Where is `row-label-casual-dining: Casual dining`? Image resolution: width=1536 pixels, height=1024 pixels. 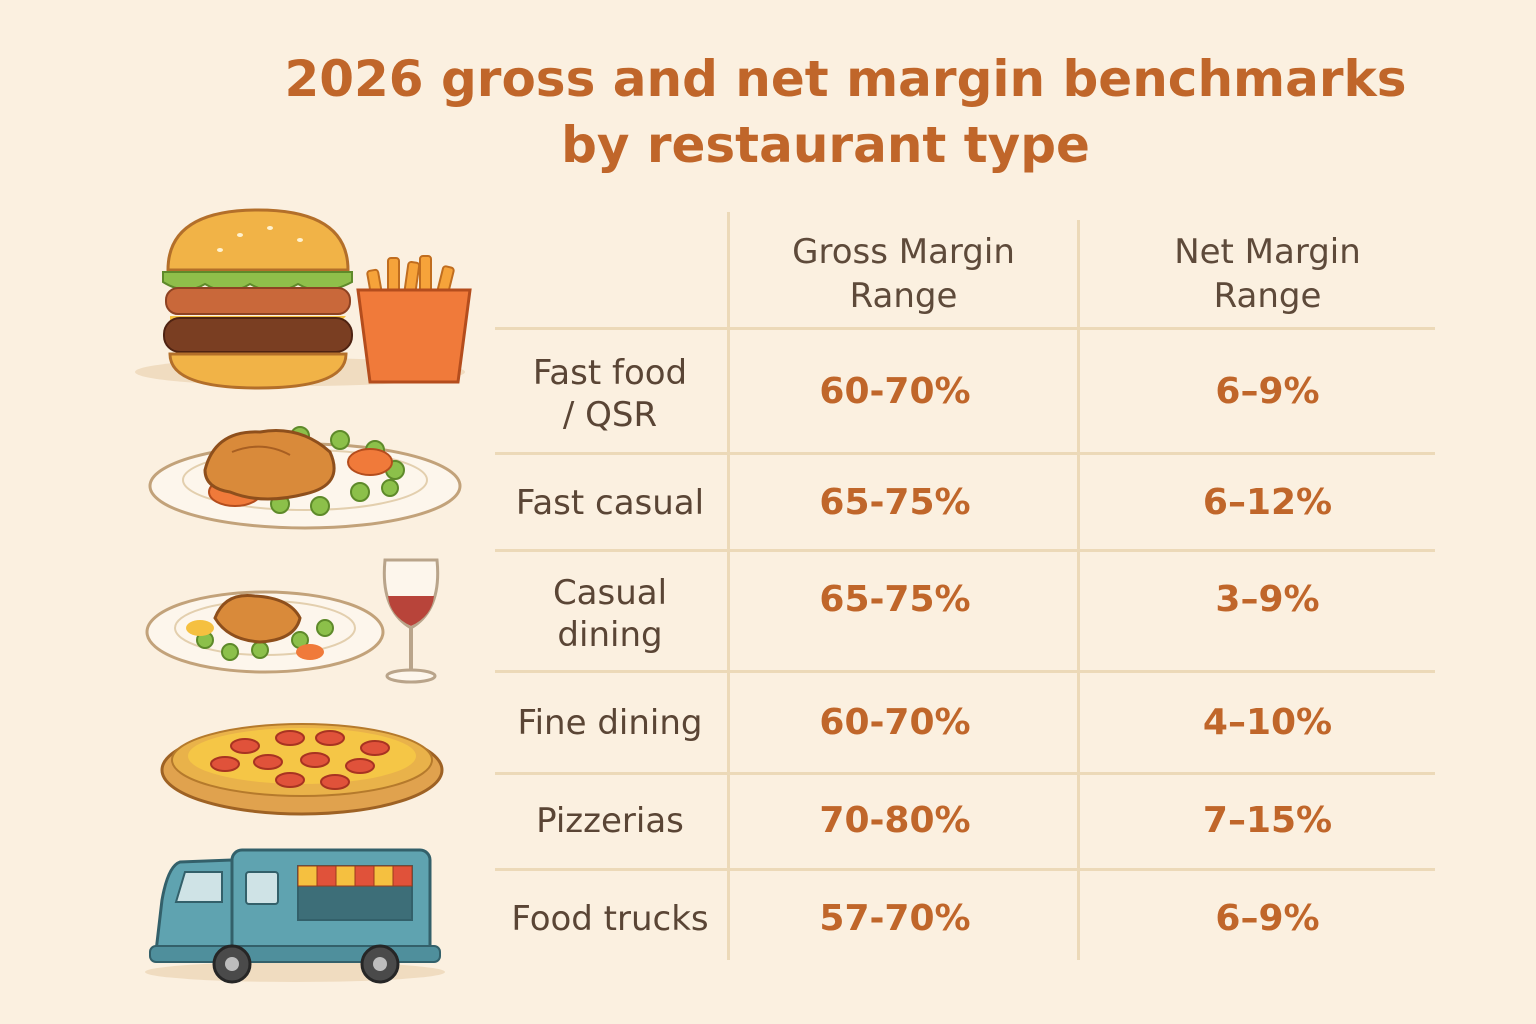
row-label-casual-dining: Casual dining is located at coordinates (610, 614).